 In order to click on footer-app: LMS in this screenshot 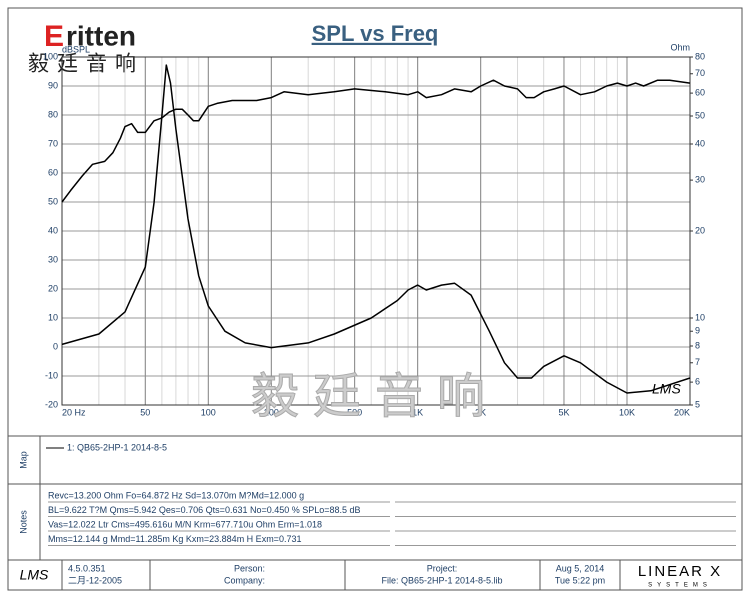, I will do `click(34, 575)`.